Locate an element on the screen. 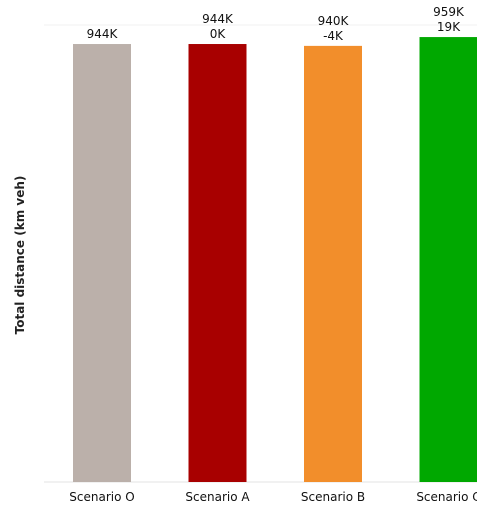 Image resolution: width=477 pixels, height=506 pixels. value-label: 959K is located at coordinates (449, 12).